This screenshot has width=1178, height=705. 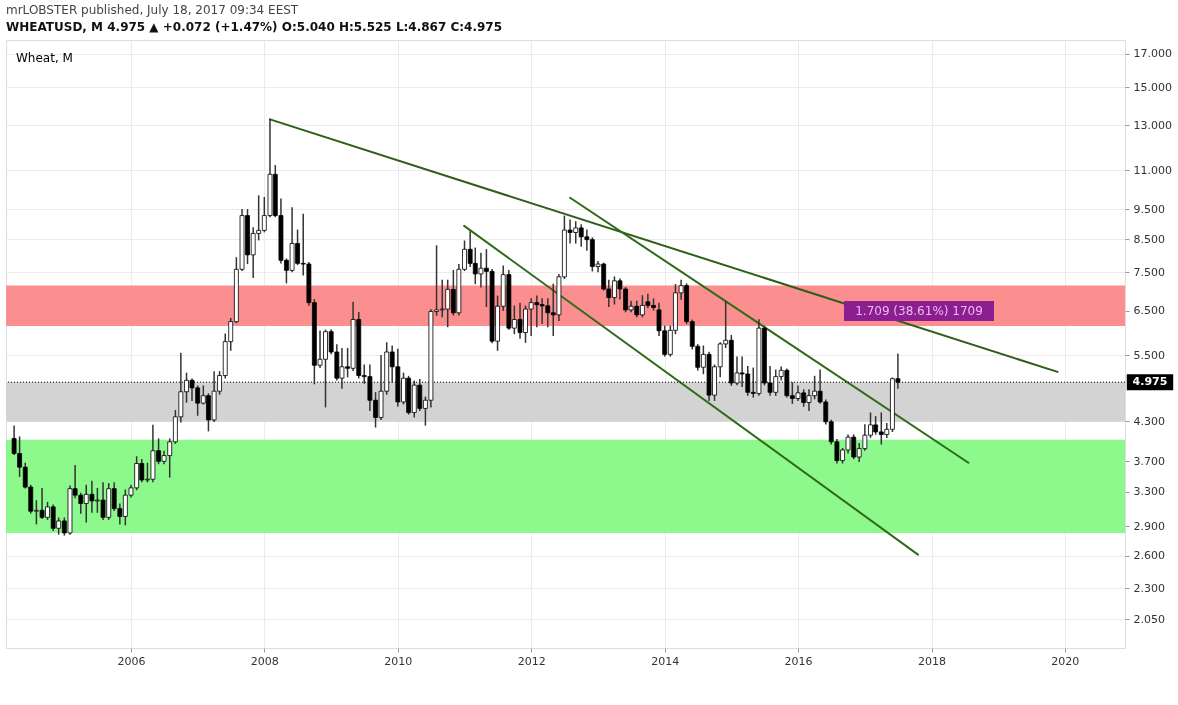 What do you see at coordinates (1149, 355) in the screenshot?
I see `y-tick-label: 5.500` at bounding box center [1149, 355].